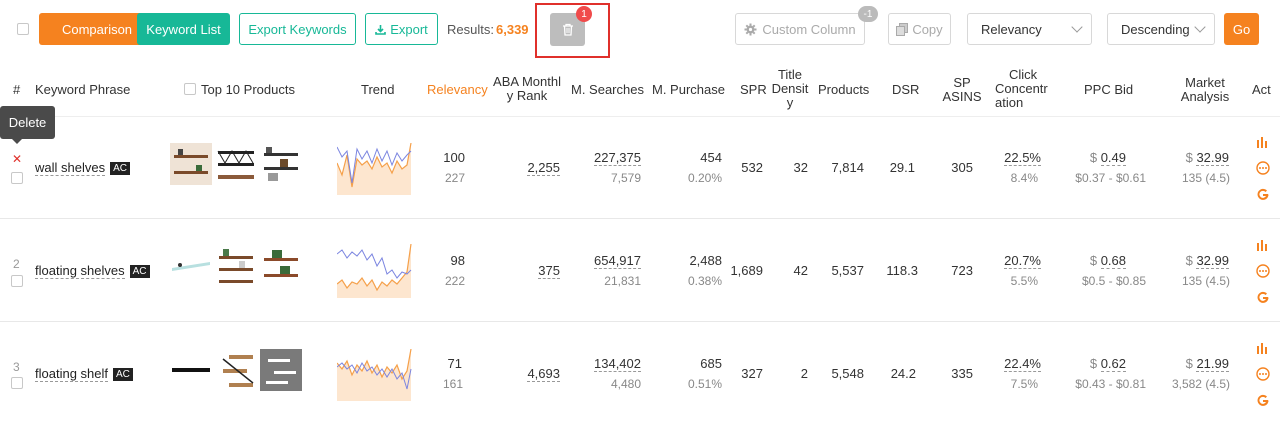  I want to click on market-price-text: 32.99, so click(1212, 158).